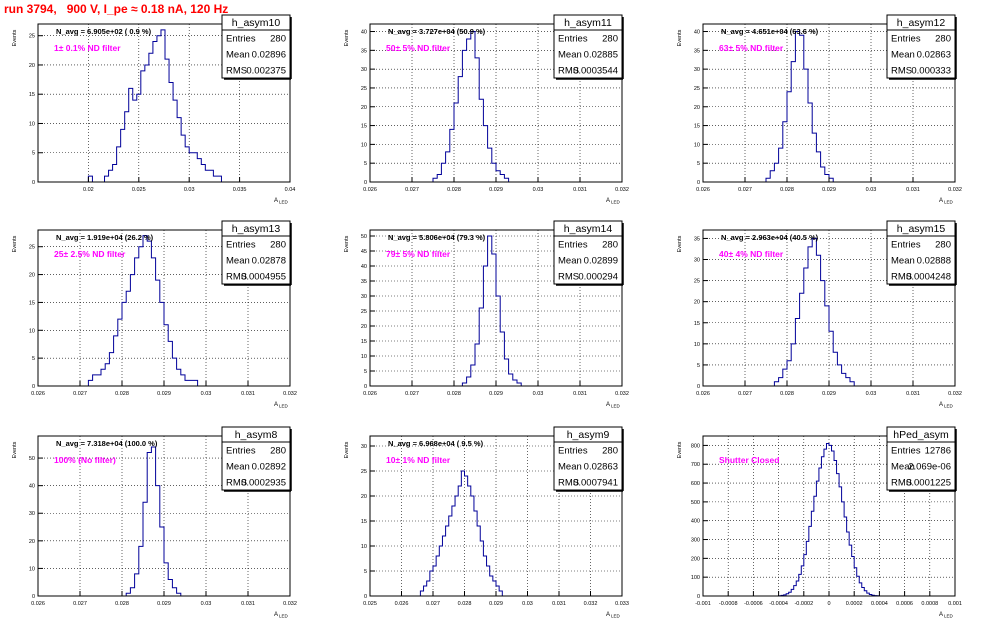  Describe the element at coordinates (695, 541) in the screenshot. I see `y-tick-label: 300` at that location.